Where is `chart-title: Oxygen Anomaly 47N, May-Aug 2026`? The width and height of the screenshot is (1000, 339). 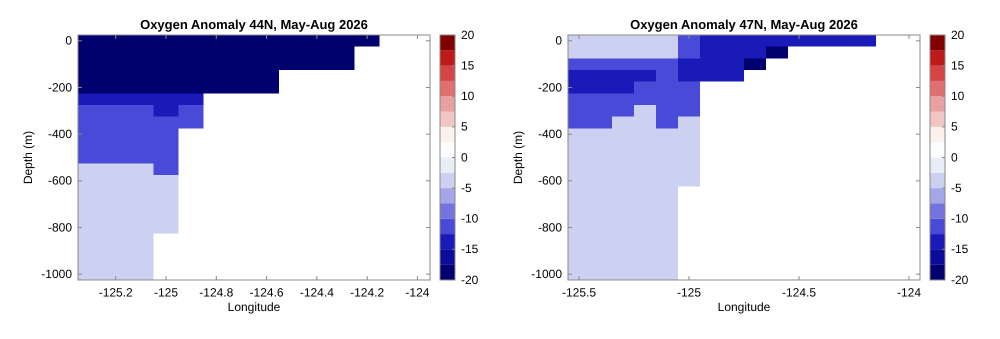
chart-title: Oxygen Anomaly 47N, May-Aug 2026 is located at coordinates (744, 24).